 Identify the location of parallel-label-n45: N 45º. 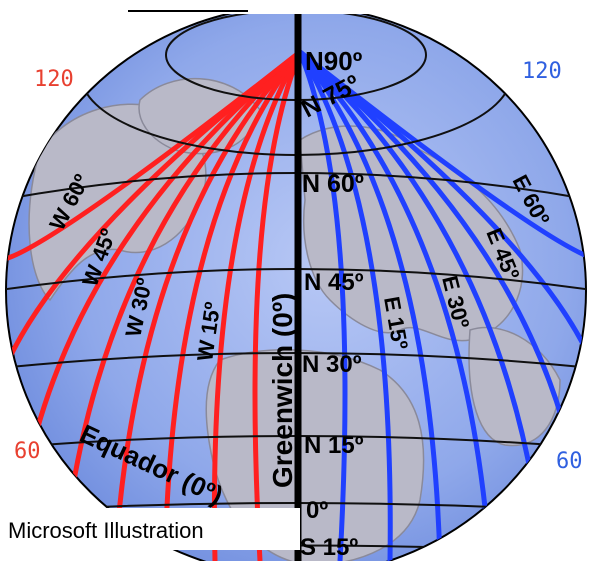
(334, 282).